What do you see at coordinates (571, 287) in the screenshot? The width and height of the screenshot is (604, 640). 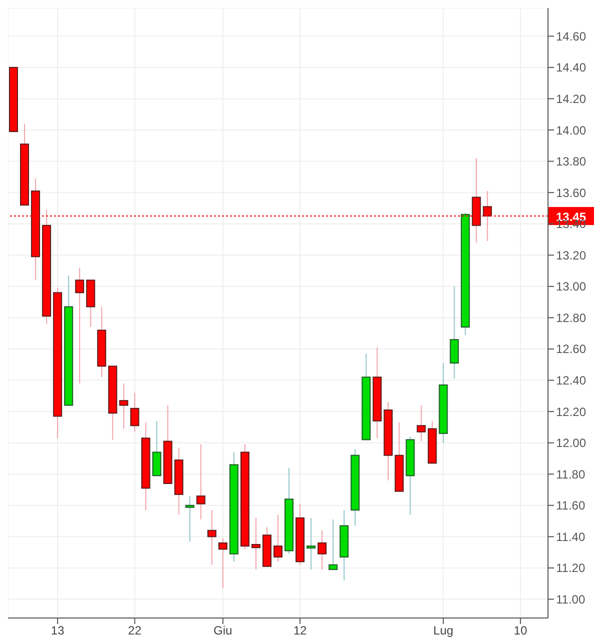 I see `y-tick-label: 13.00` at bounding box center [571, 287].